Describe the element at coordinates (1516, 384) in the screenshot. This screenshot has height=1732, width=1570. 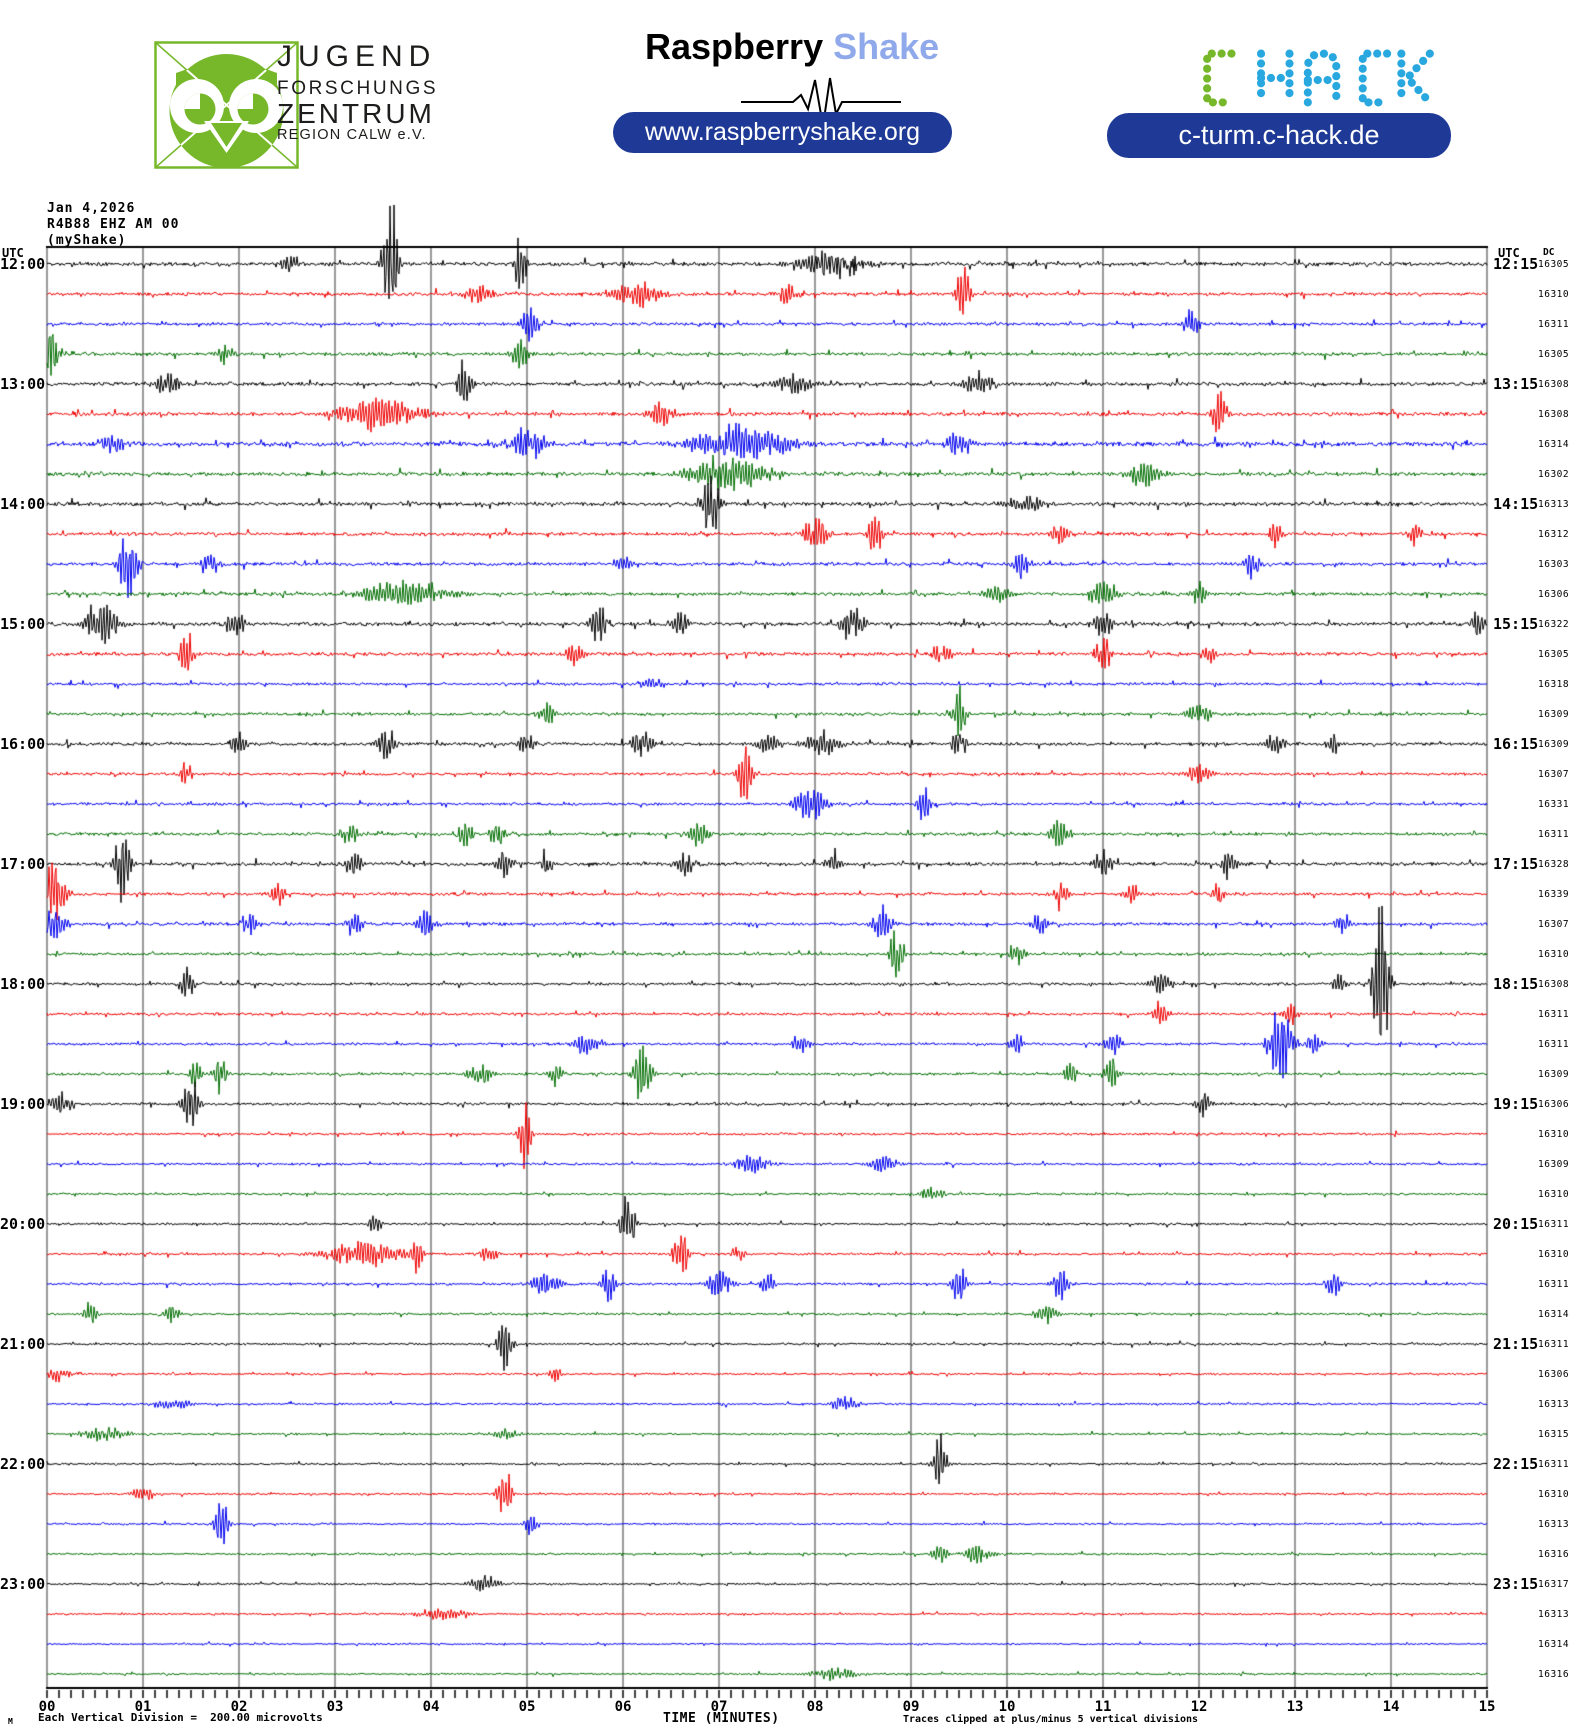
I see `right-time-label: 13:15` at that location.